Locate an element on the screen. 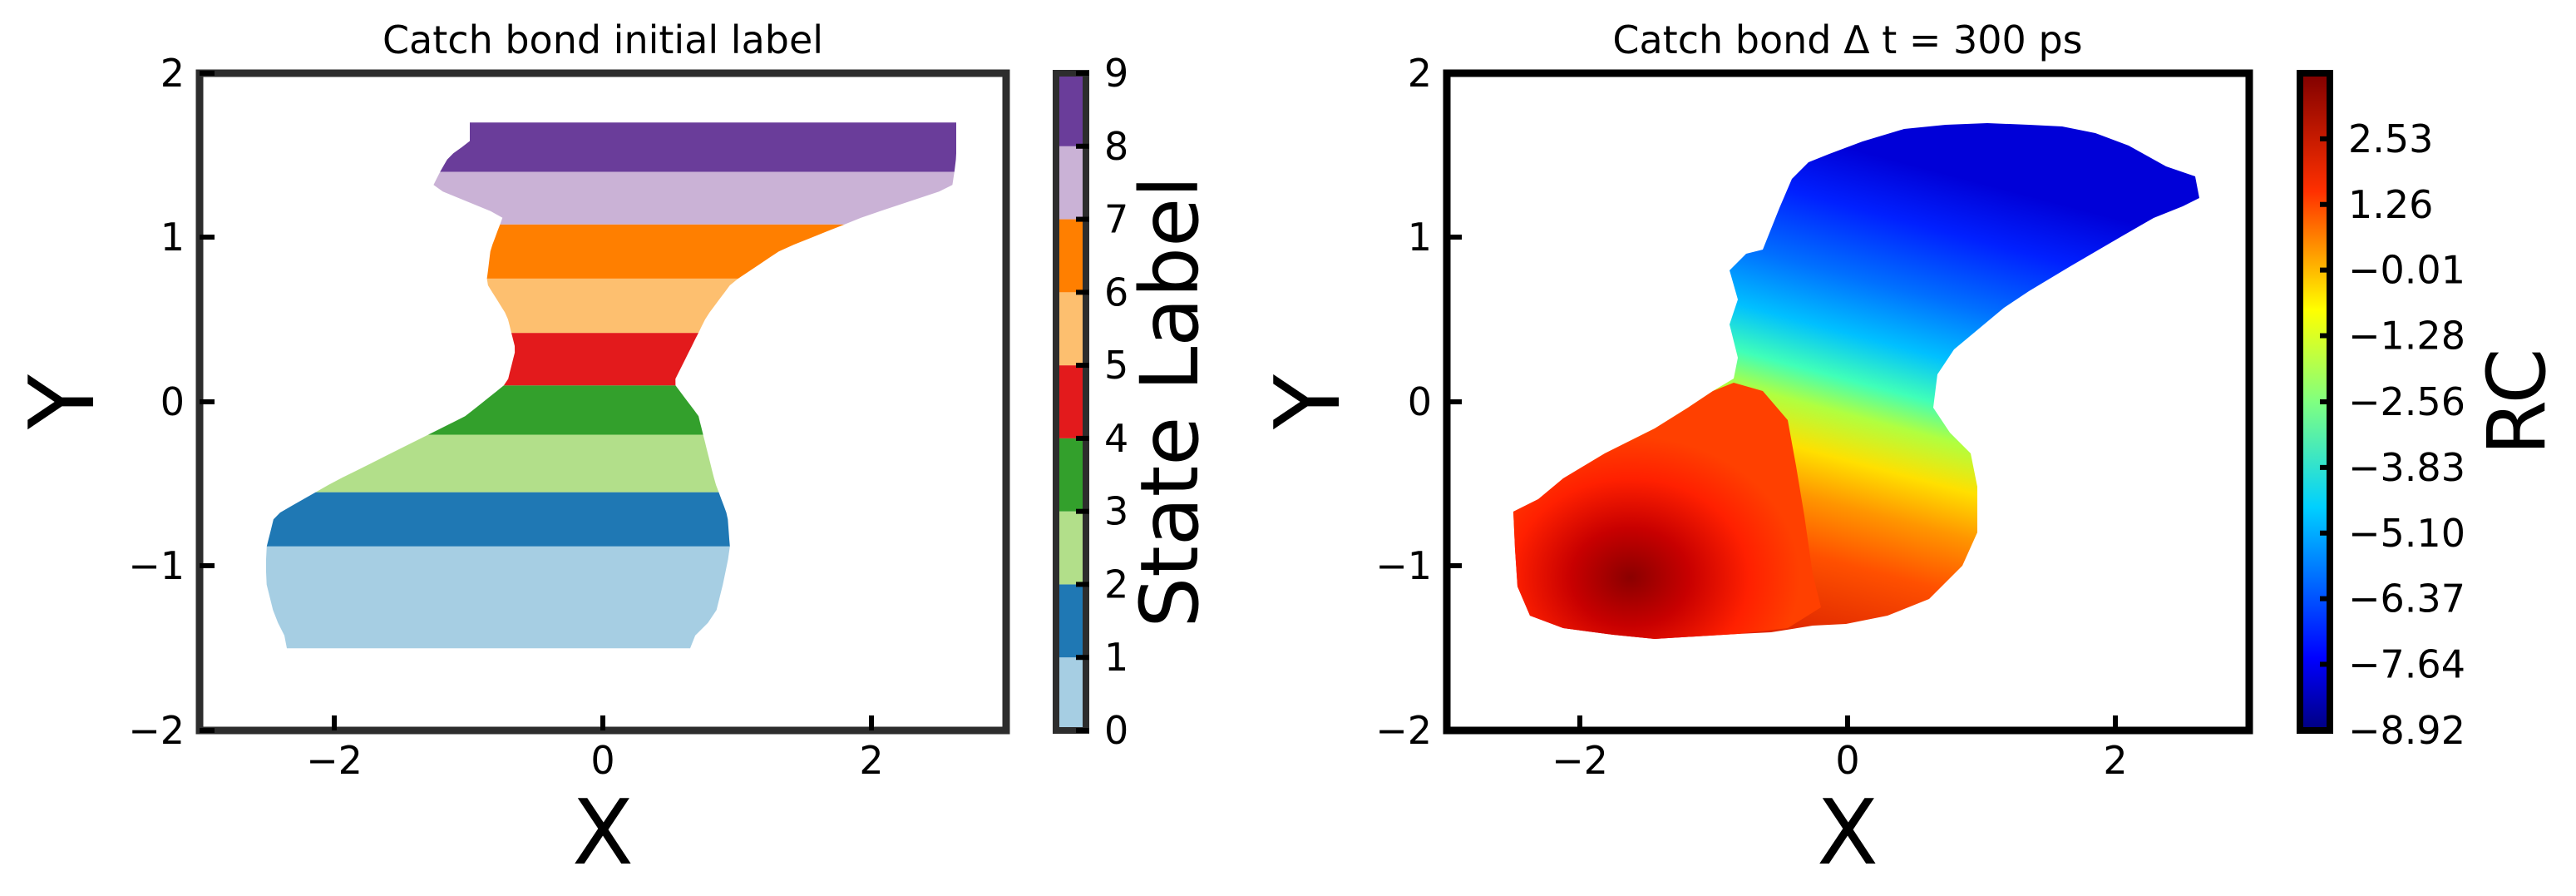  colorbar-tick-label: 3 is located at coordinates (1116, 511).